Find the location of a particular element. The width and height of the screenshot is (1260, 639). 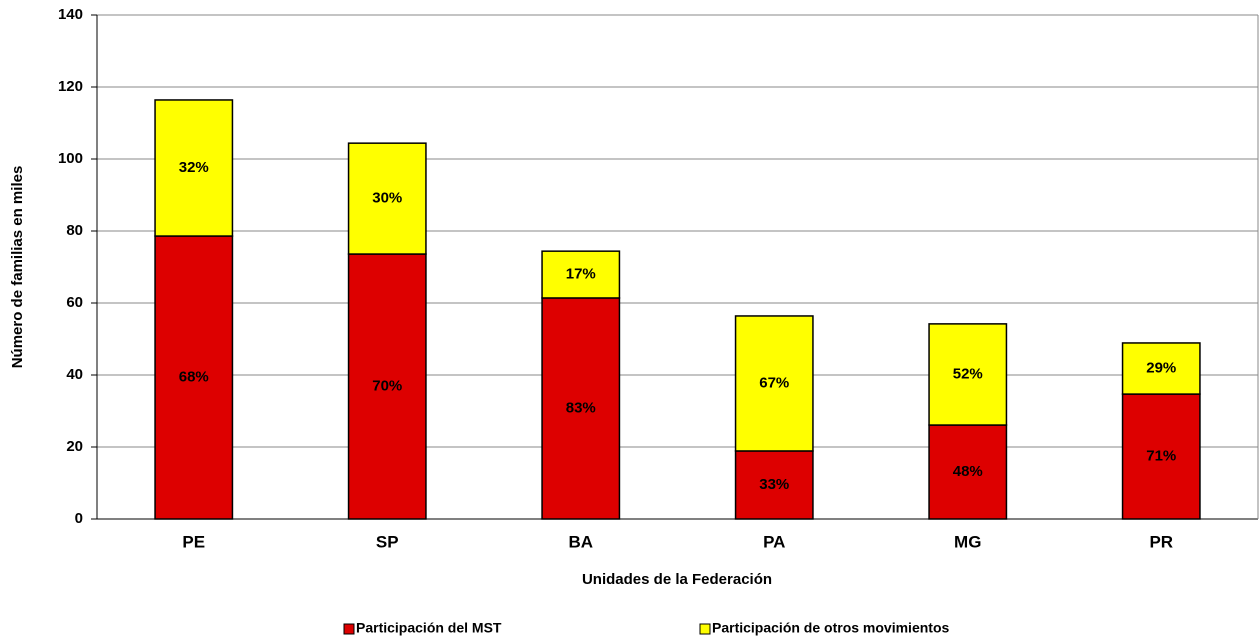

y-tick-label: 0 is located at coordinates (79, 518).